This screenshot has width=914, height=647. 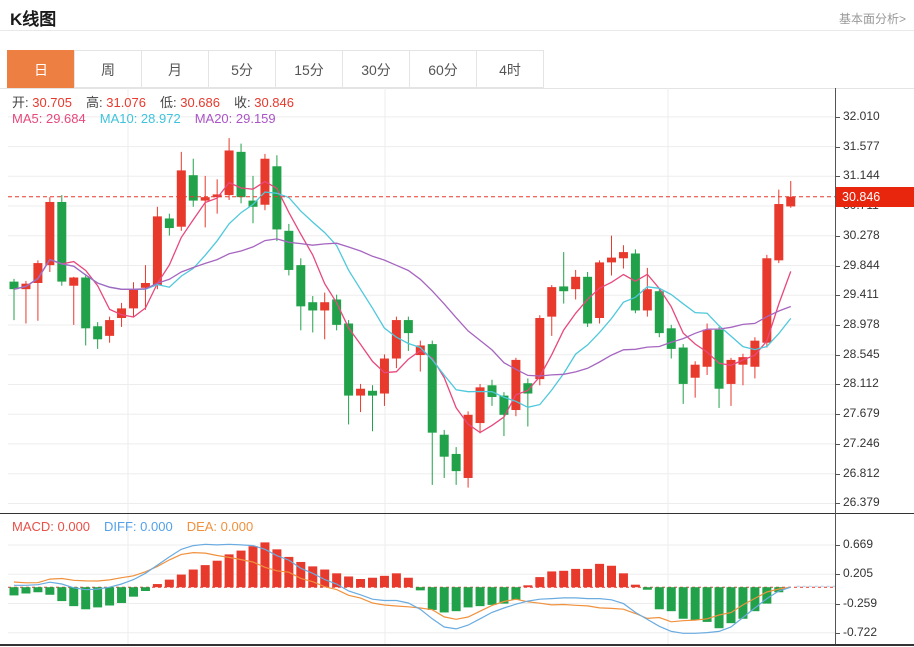 I want to click on macd-dea: DEA: 0.000, so click(x=220, y=526).